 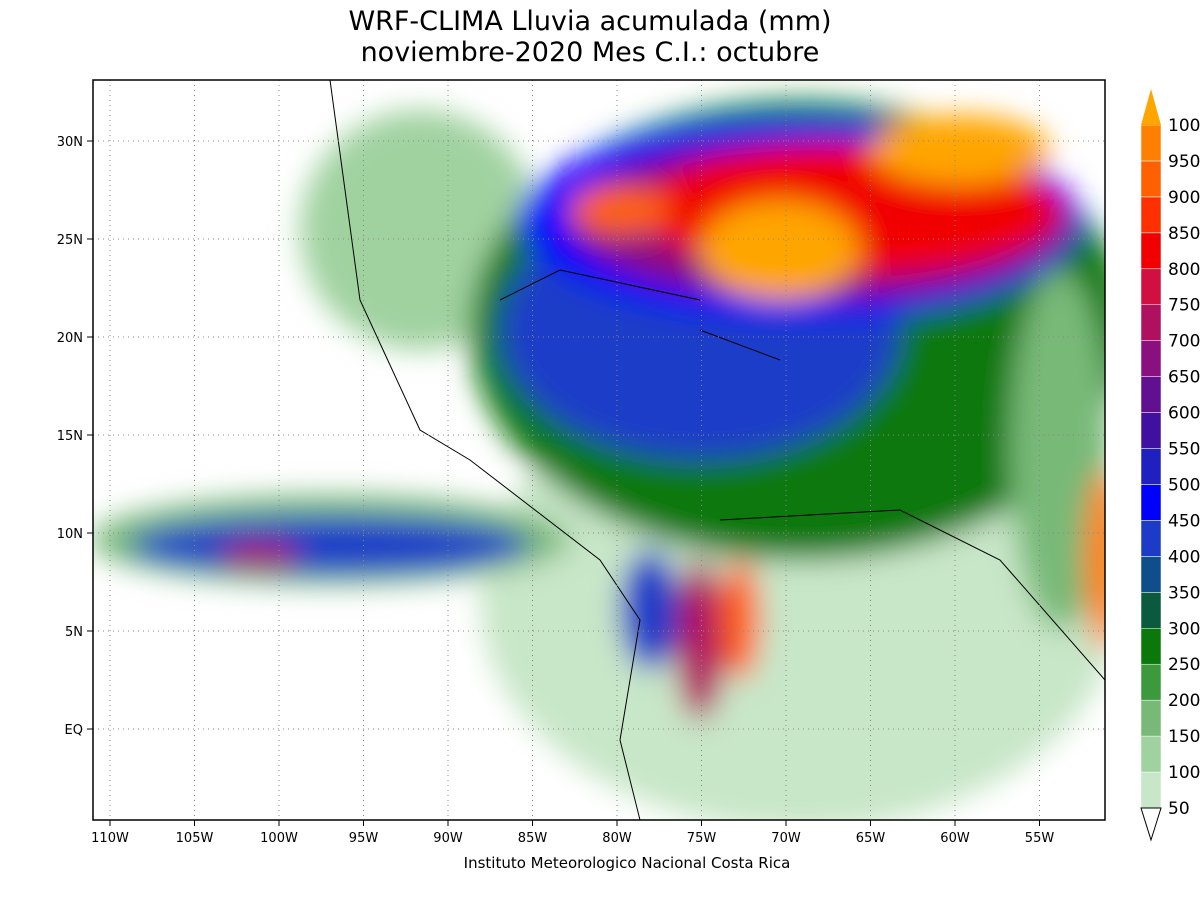 What do you see at coordinates (279, 838) in the screenshot?
I see `lon-label: 100W` at bounding box center [279, 838].